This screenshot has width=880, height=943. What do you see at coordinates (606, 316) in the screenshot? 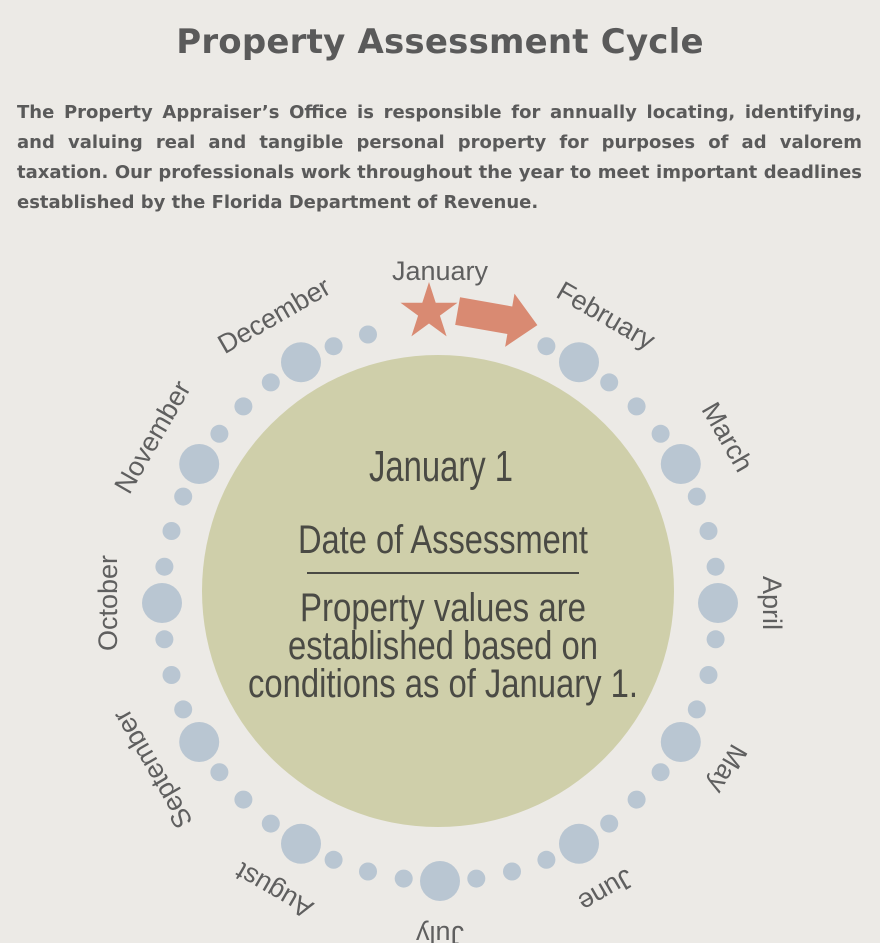
I see `month-label-february: February` at bounding box center [606, 316].